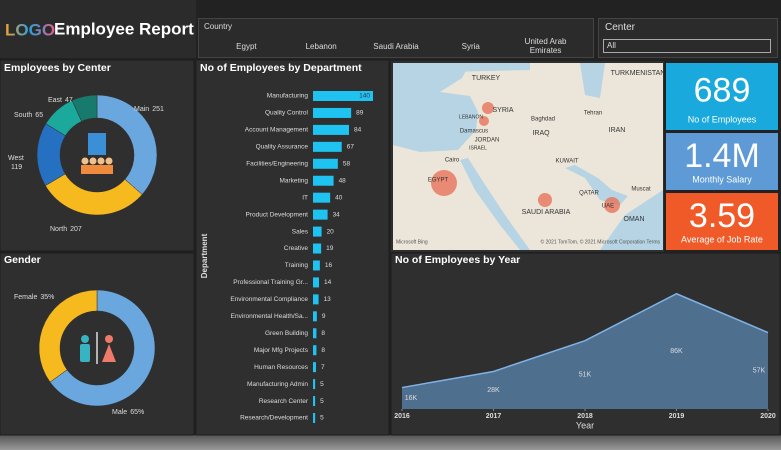  What do you see at coordinates (300, 231) in the screenshot?
I see `category-label: Sales` at bounding box center [300, 231].